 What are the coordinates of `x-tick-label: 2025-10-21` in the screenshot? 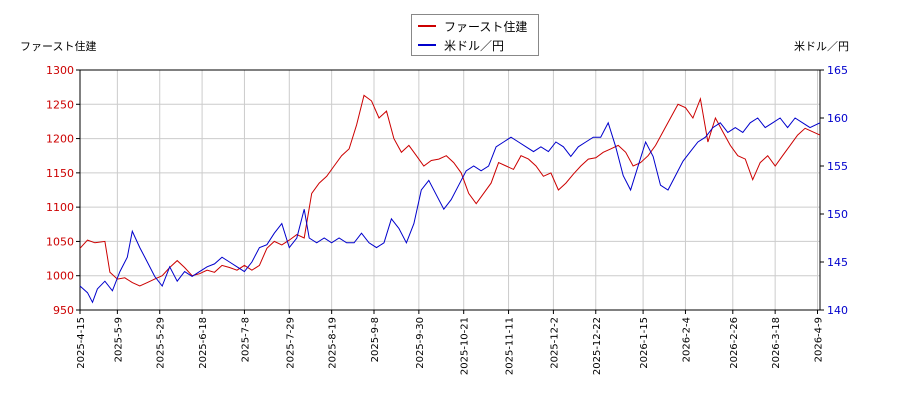 It's located at (465, 346).